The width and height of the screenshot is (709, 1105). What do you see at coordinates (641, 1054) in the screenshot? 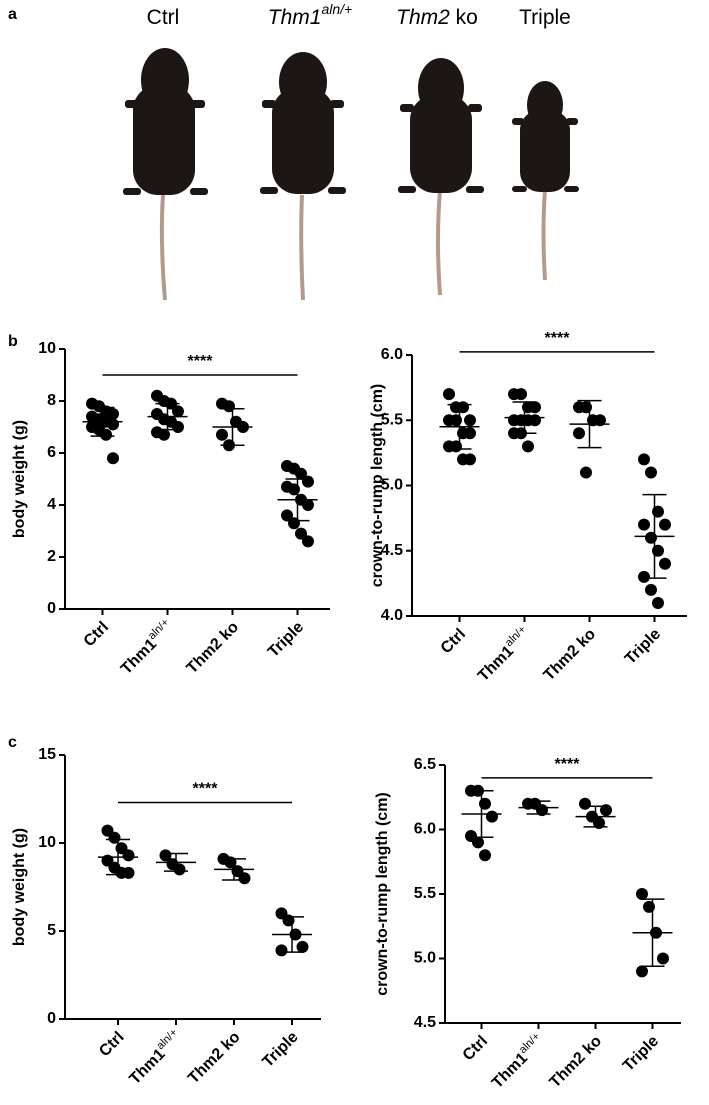
I see `x-tick-text: Triple` at bounding box center [641, 1054].